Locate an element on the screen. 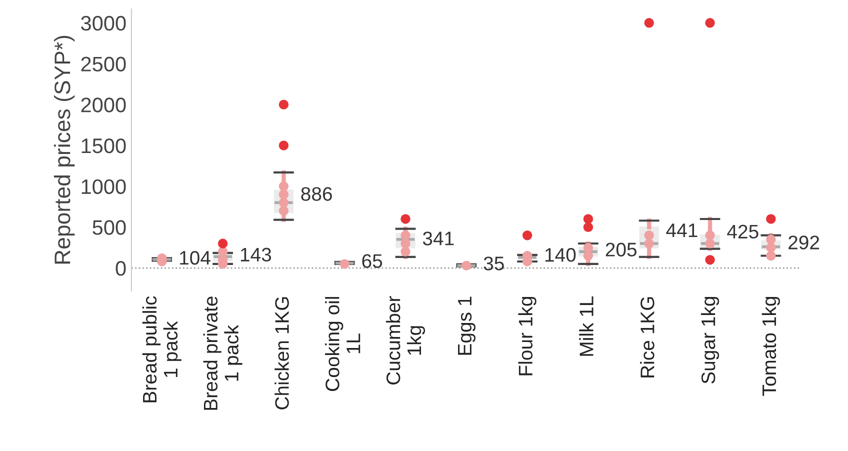 The width and height of the screenshot is (848, 451). y-tick-label: 1000 is located at coordinates (104, 186).